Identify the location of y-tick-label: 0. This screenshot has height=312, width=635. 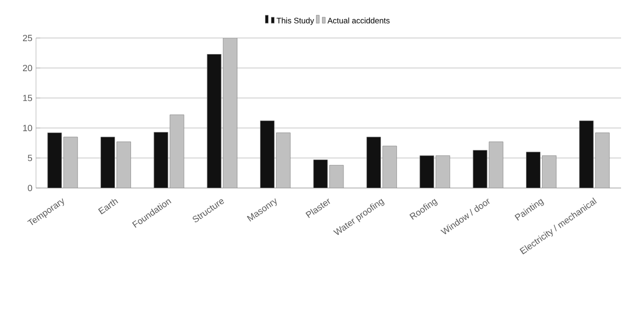
(30, 188).